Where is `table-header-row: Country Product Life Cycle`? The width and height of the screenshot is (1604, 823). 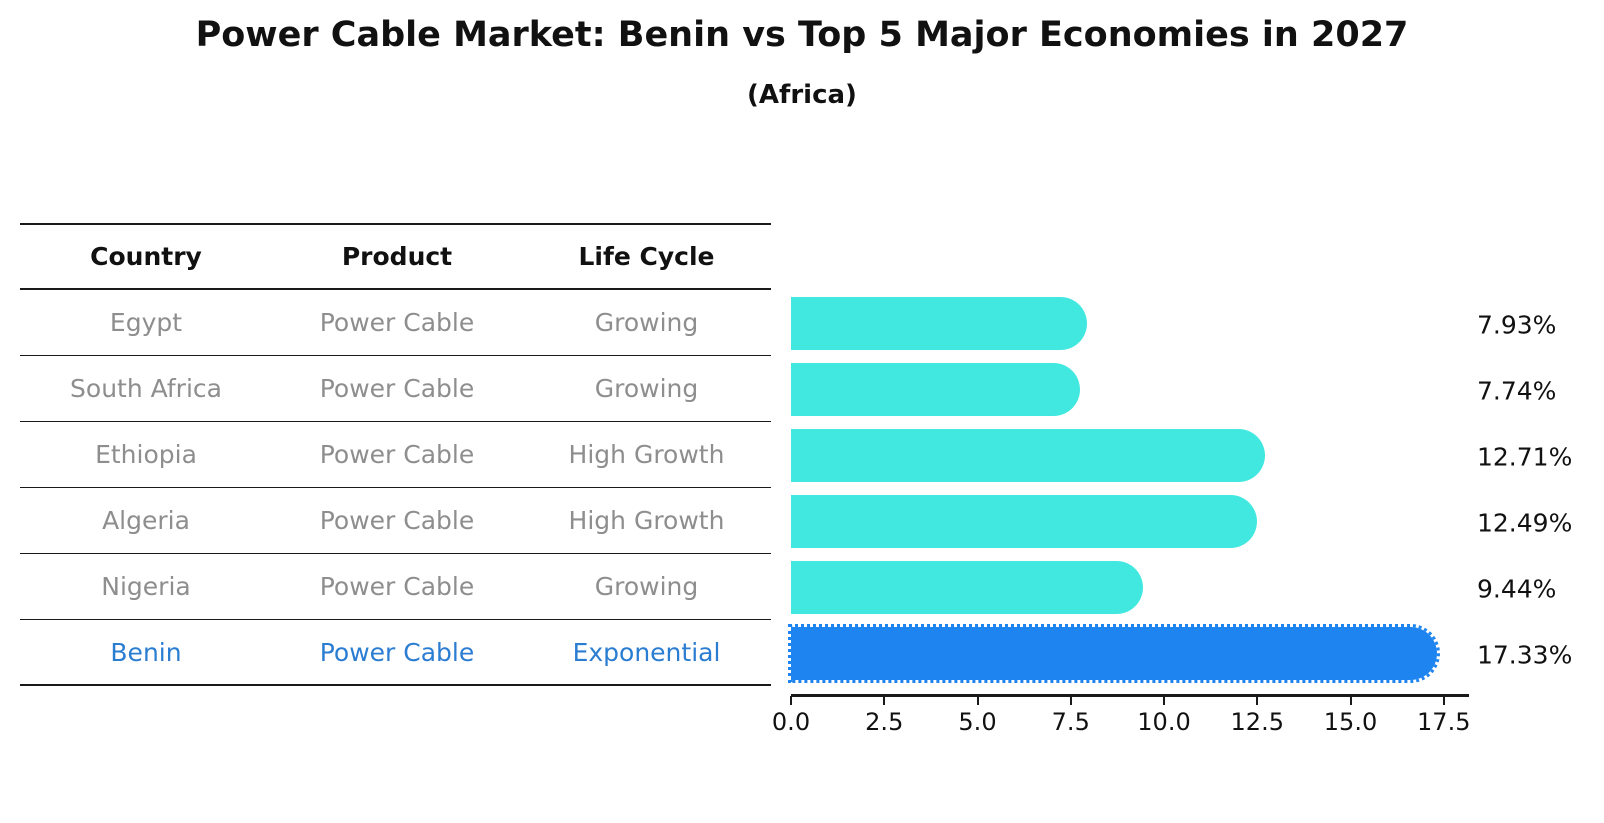
table-header-row: Country Product Life Cycle is located at coordinates (395, 256).